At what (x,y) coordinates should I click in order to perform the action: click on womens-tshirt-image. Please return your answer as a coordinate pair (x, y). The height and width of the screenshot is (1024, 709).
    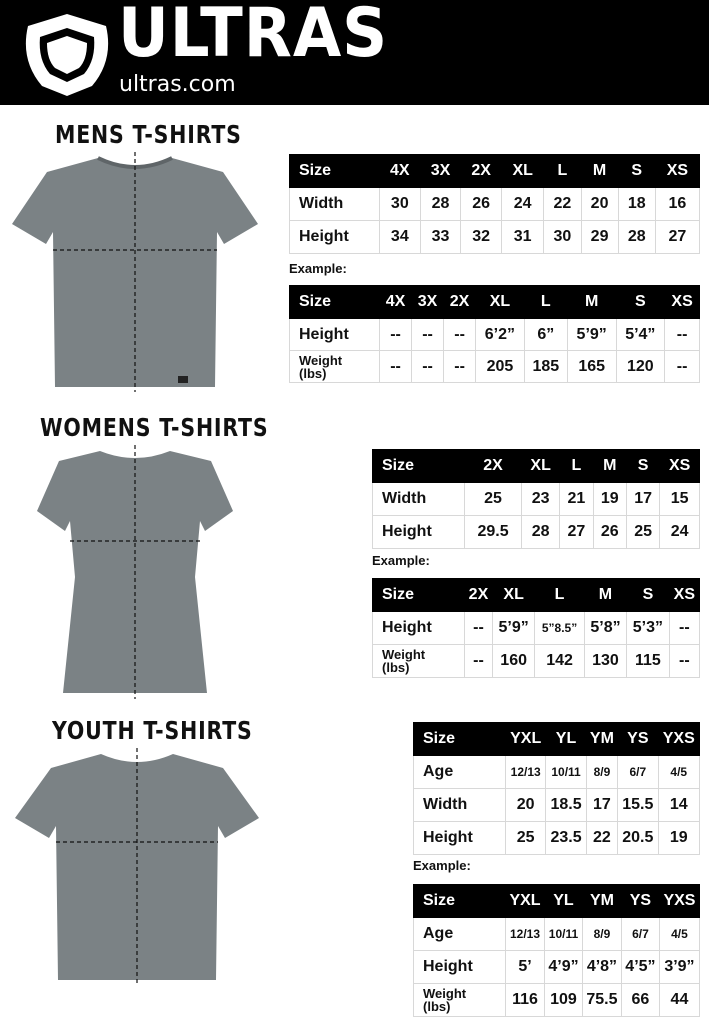
    Looking at the image, I should click on (135, 572).